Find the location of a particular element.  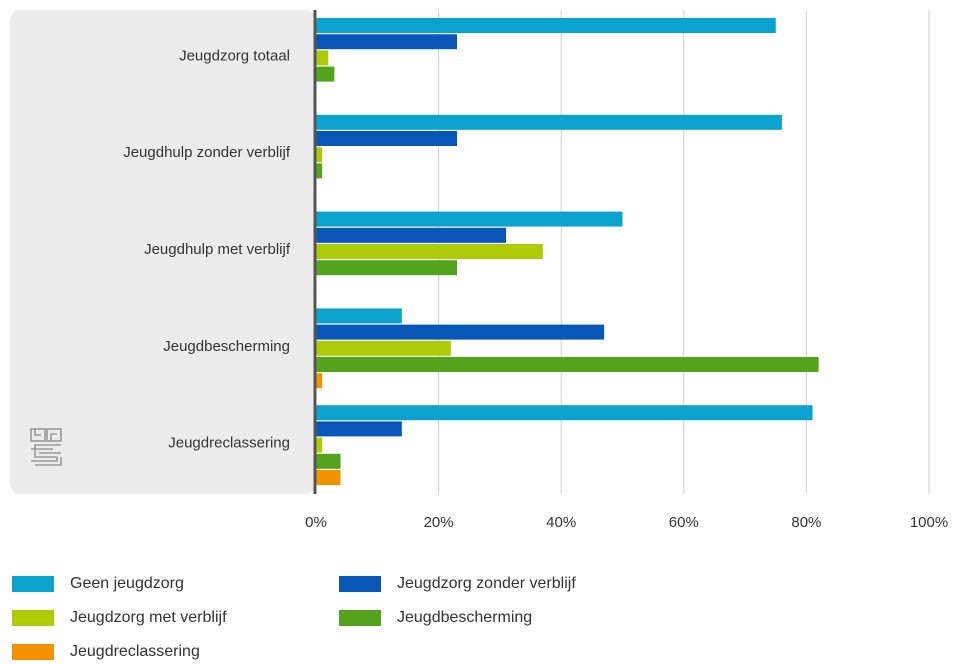

legend-item-jeugdbescherming: Jeugdbescherming is located at coordinates (435, 618).